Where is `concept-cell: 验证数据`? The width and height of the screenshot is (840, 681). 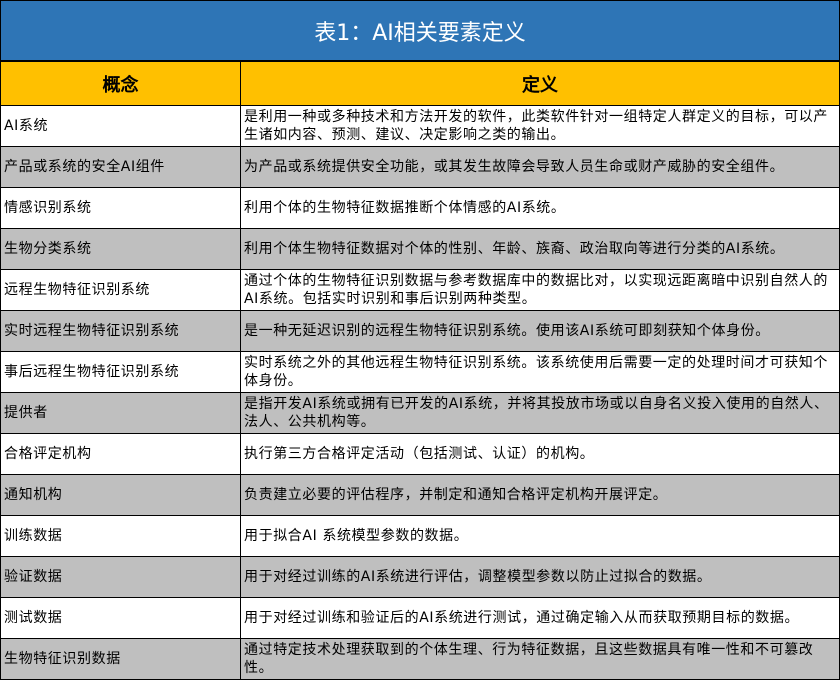 concept-cell: 验证数据 is located at coordinates (120, 577).